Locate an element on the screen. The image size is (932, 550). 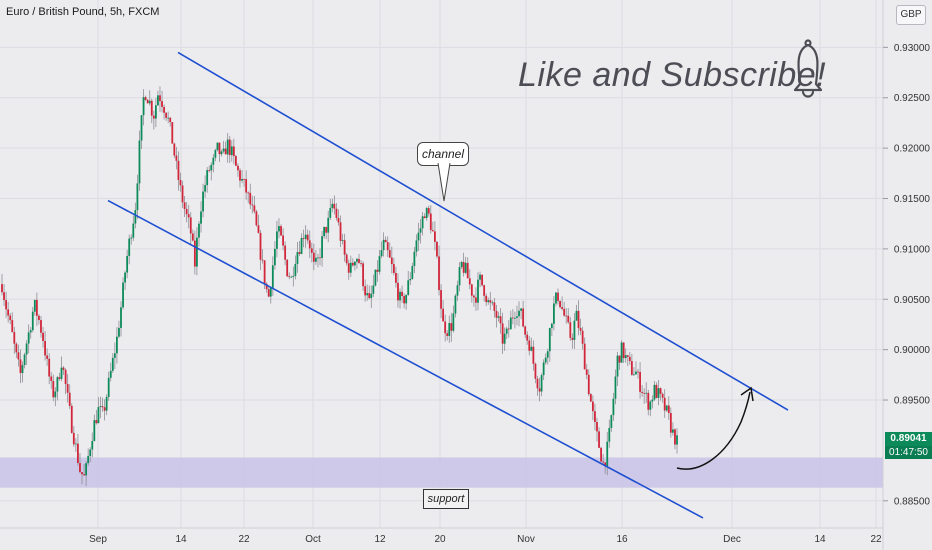
price-tick-label: 0.92000 is located at coordinates (912, 149).